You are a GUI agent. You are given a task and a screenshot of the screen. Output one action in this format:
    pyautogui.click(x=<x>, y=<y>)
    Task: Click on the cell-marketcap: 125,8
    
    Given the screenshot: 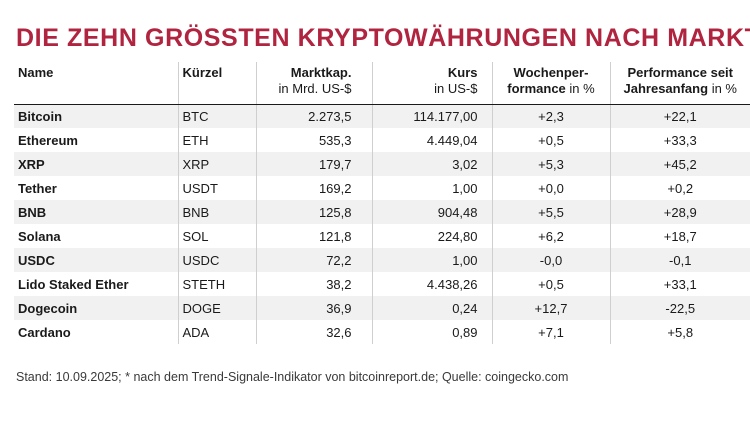 What is the action you would take?
    pyautogui.click(x=313, y=212)
    